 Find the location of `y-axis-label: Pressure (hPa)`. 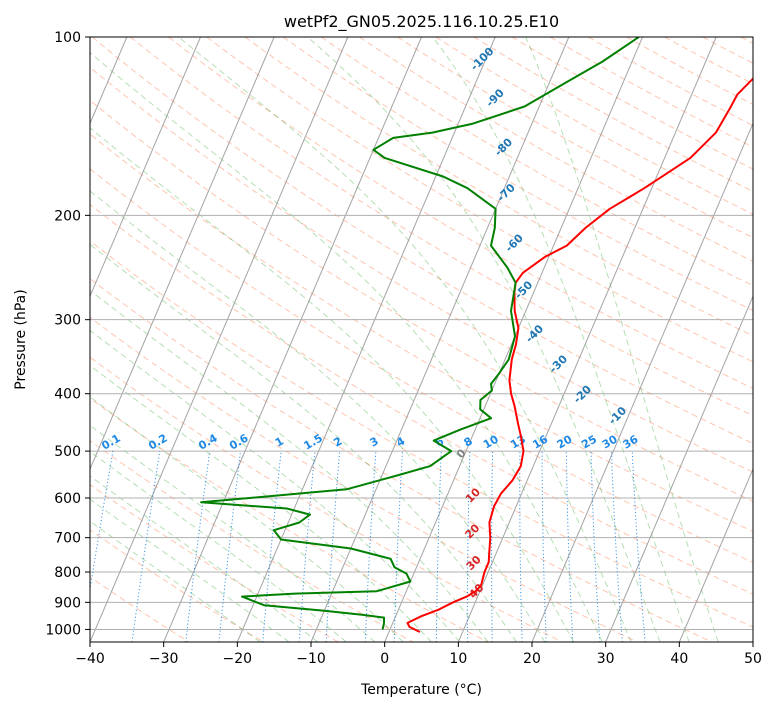

y-axis-label: Pressure (hPa) is located at coordinates (21, 339).